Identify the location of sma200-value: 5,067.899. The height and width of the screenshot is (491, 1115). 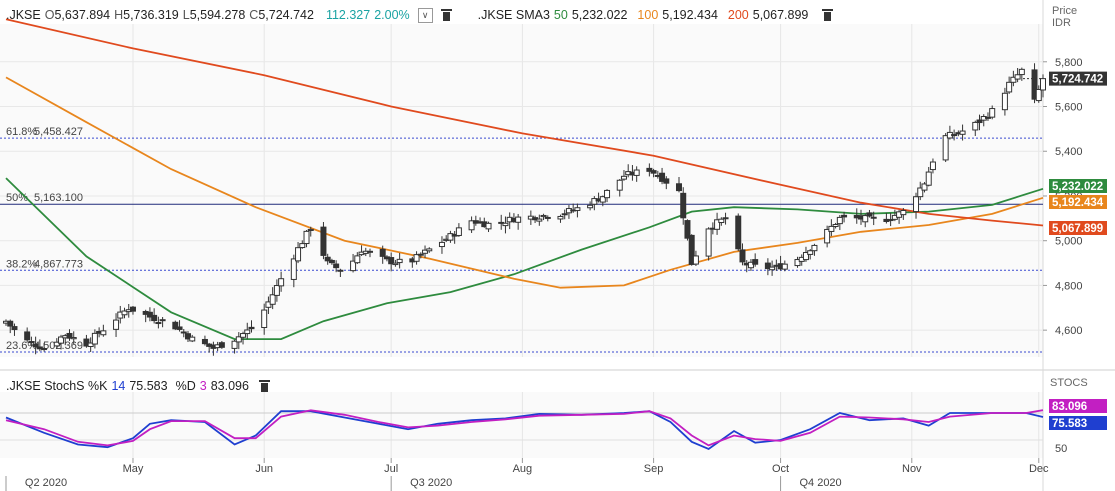
(780, 15).